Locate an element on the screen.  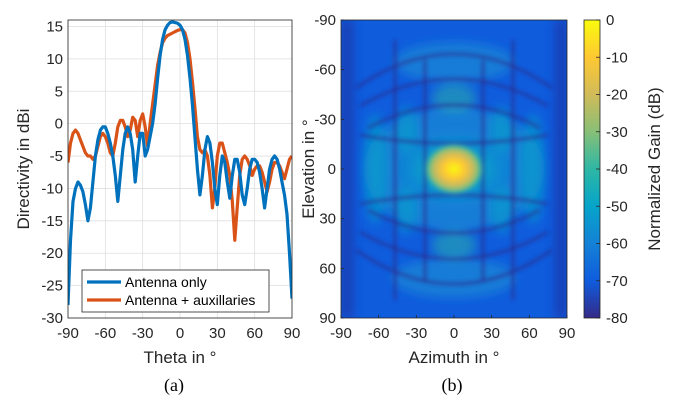
caption-b: (b) is located at coordinates (452, 385).